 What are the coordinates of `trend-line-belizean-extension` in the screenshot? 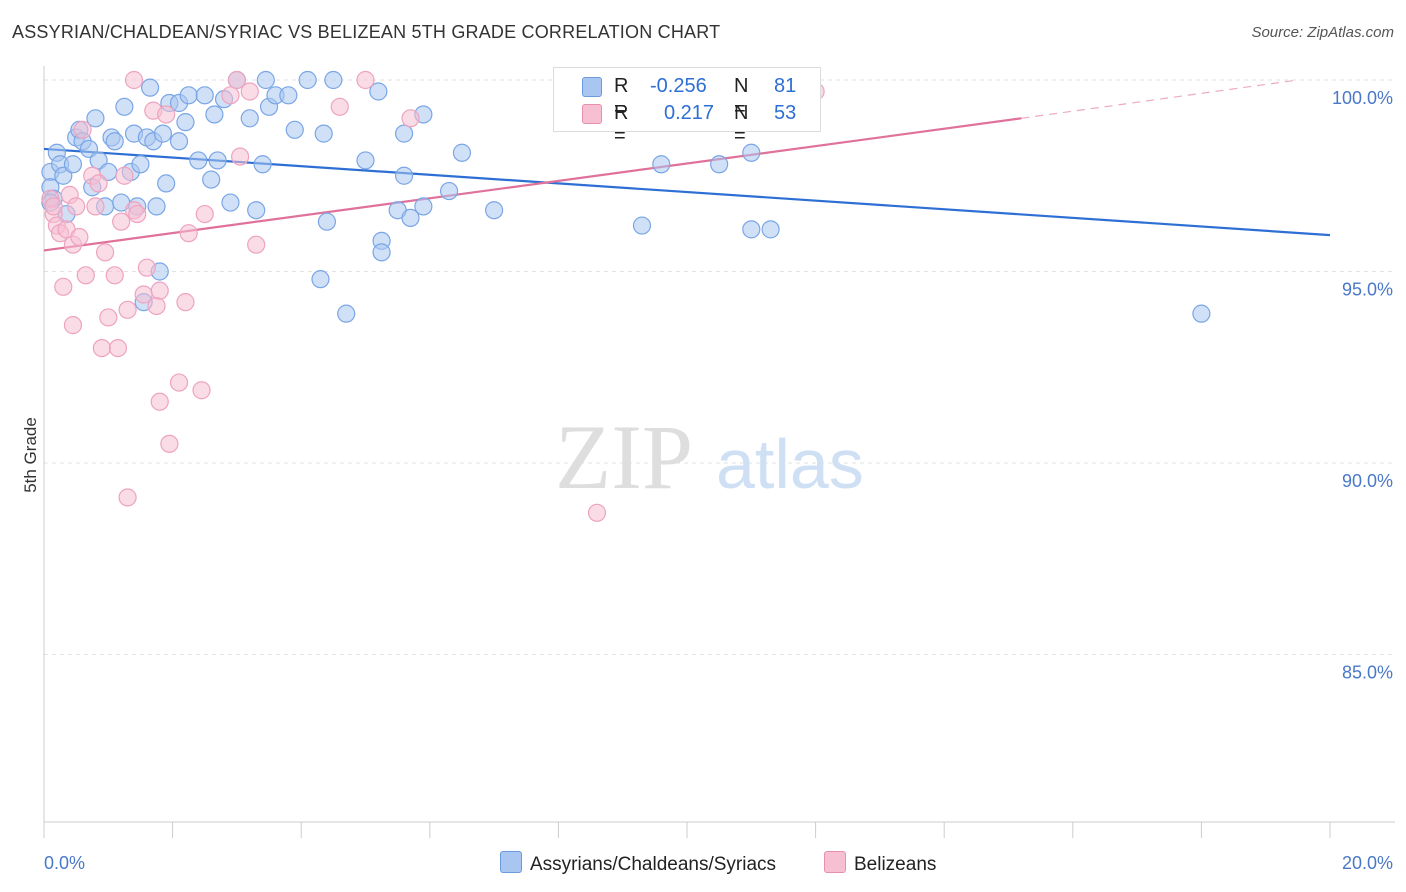 It's located at (1159, 99).